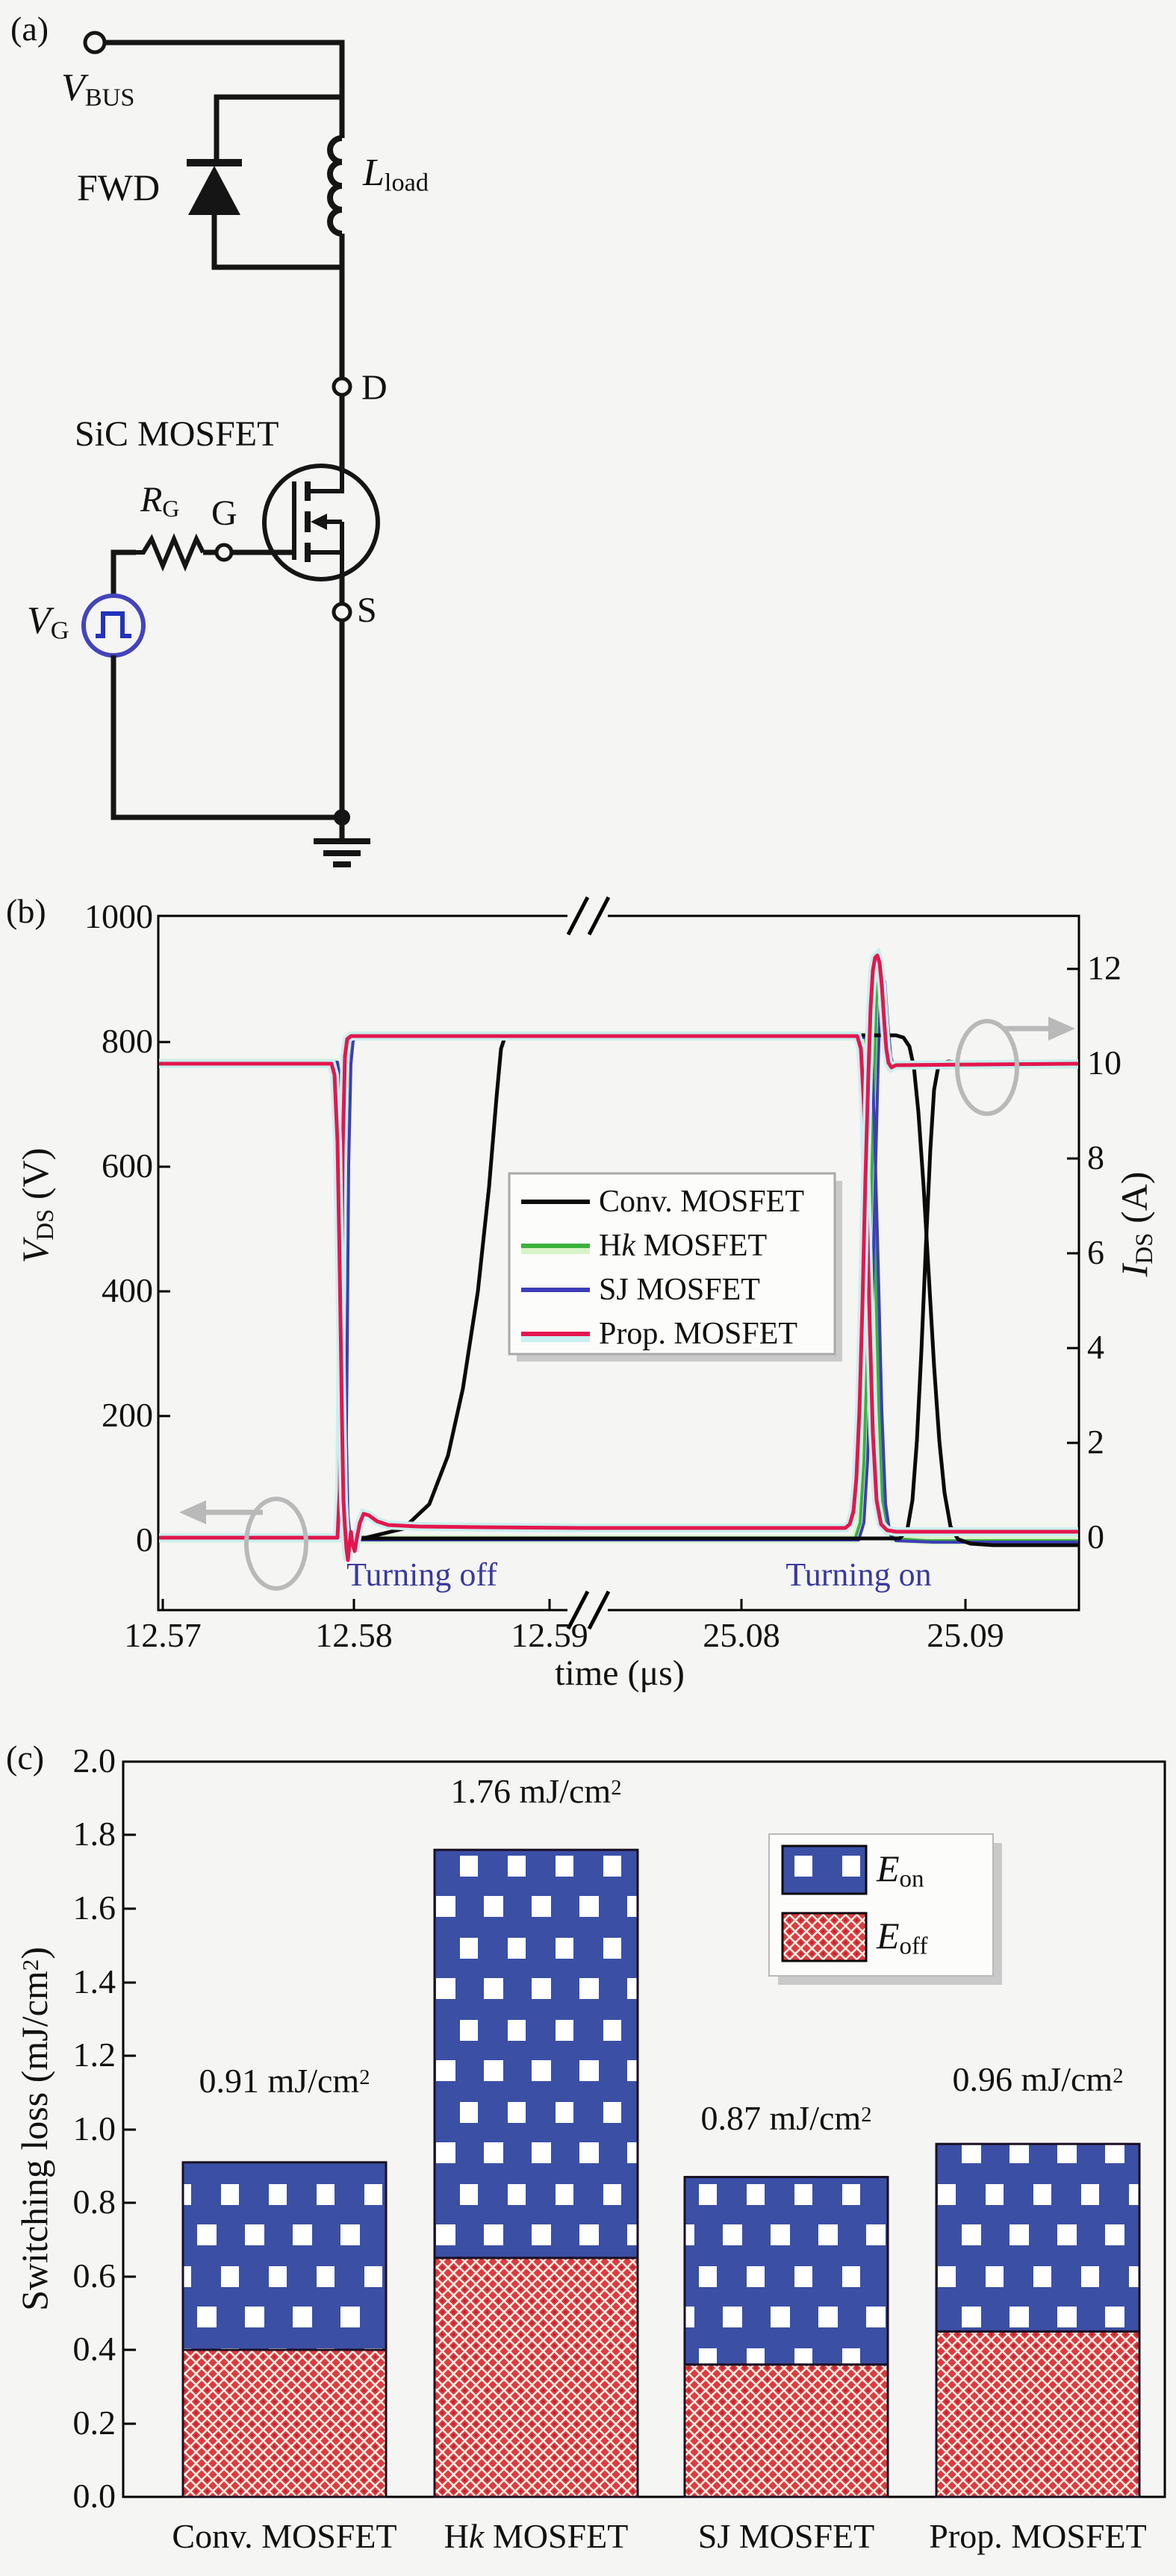 The image size is (1176, 2576). What do you see at coordinates (118, 916) in the screenshot?
I see `b-left-tick: 1000` at bounding box center [118, 916].